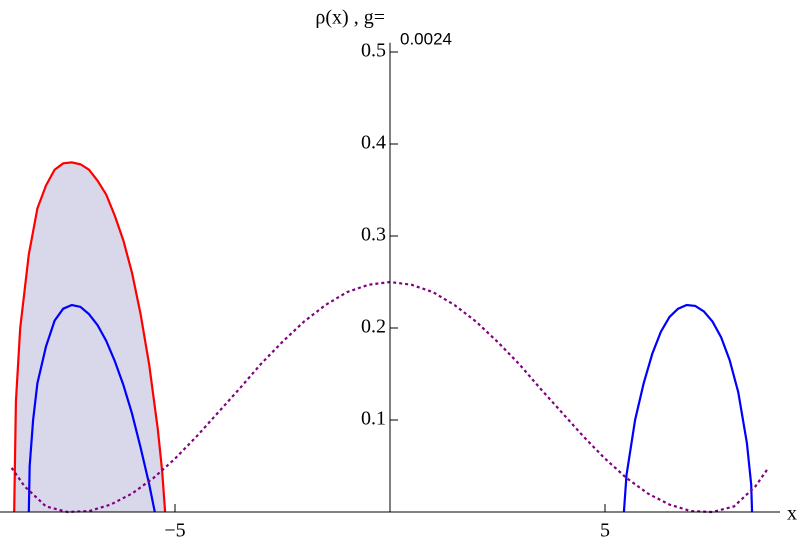 Image resolution: width=800 pixels, height=544 pixels. What do you see at coordinates (350, 18) in the screenshot?
I see `chart-title: ρ(x) , g=` at bounding box center [350, 18].